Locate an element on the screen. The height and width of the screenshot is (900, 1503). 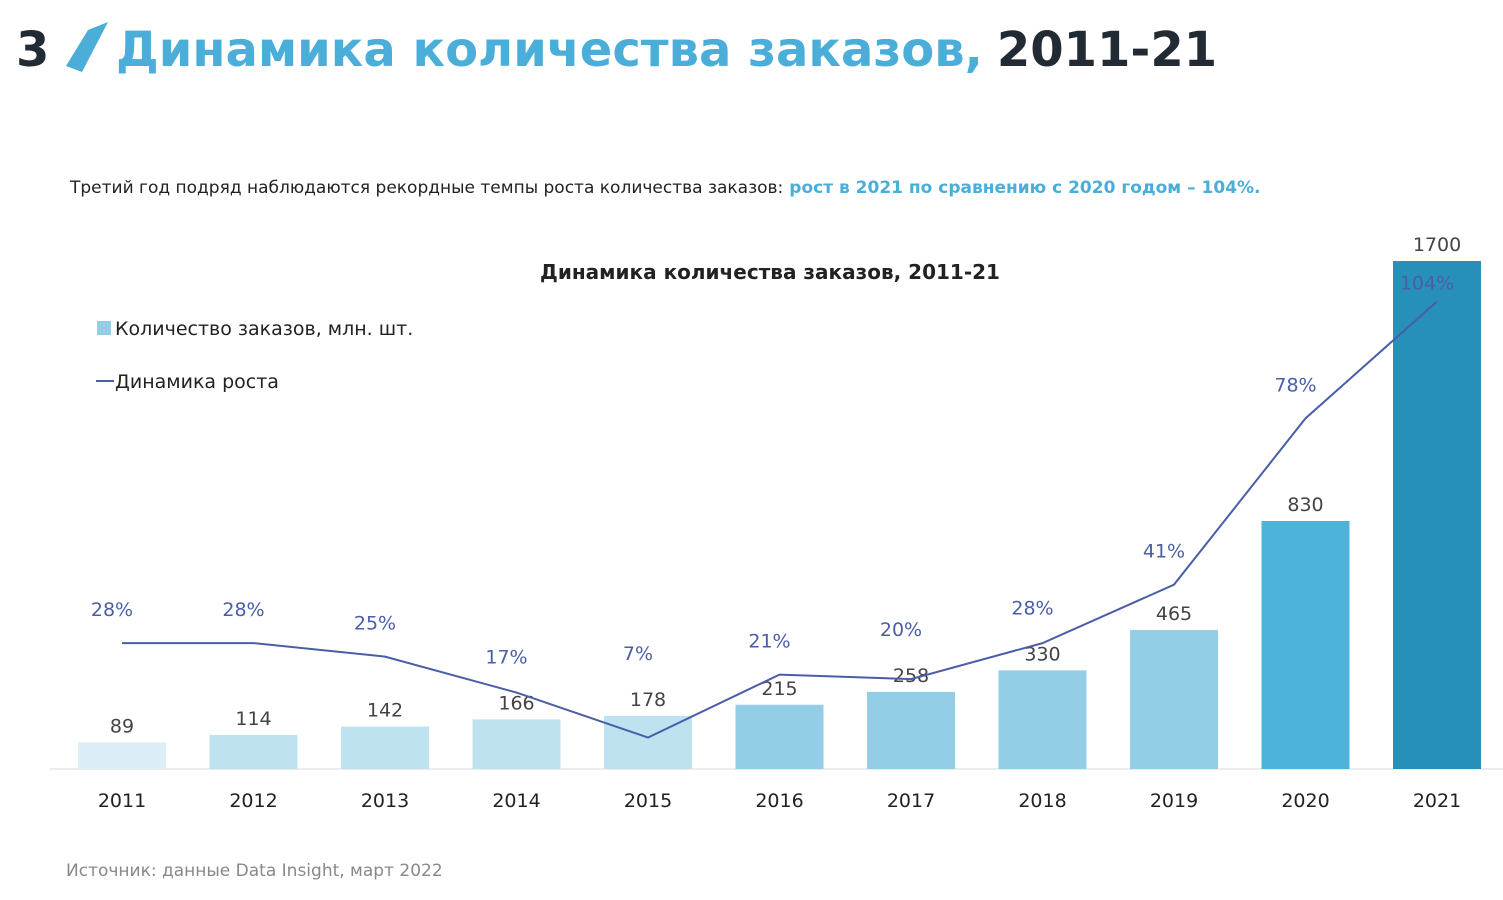
growth-label: 25% is located at coordinates (375, 624).